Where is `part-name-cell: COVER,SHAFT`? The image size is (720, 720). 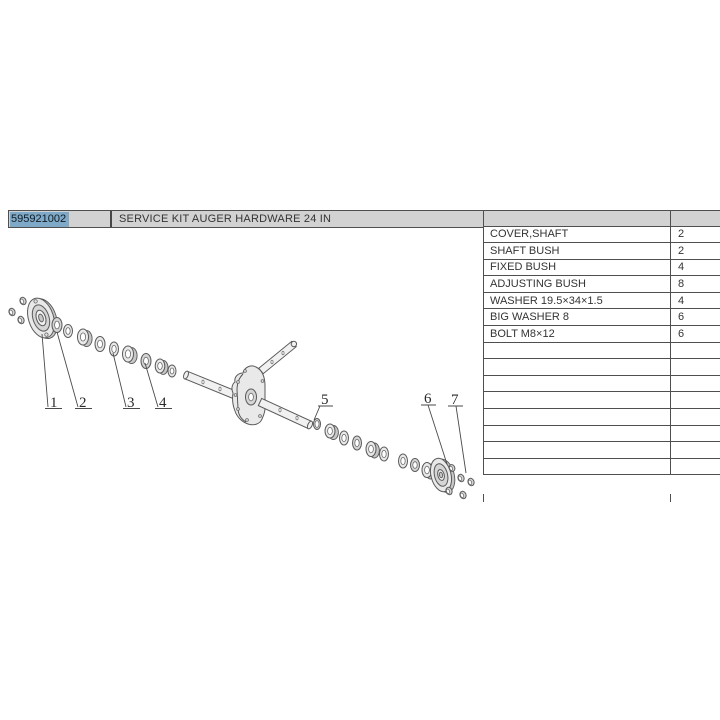 part-name-cell: COVER,SHAFT is located at coordinates (577, 234).